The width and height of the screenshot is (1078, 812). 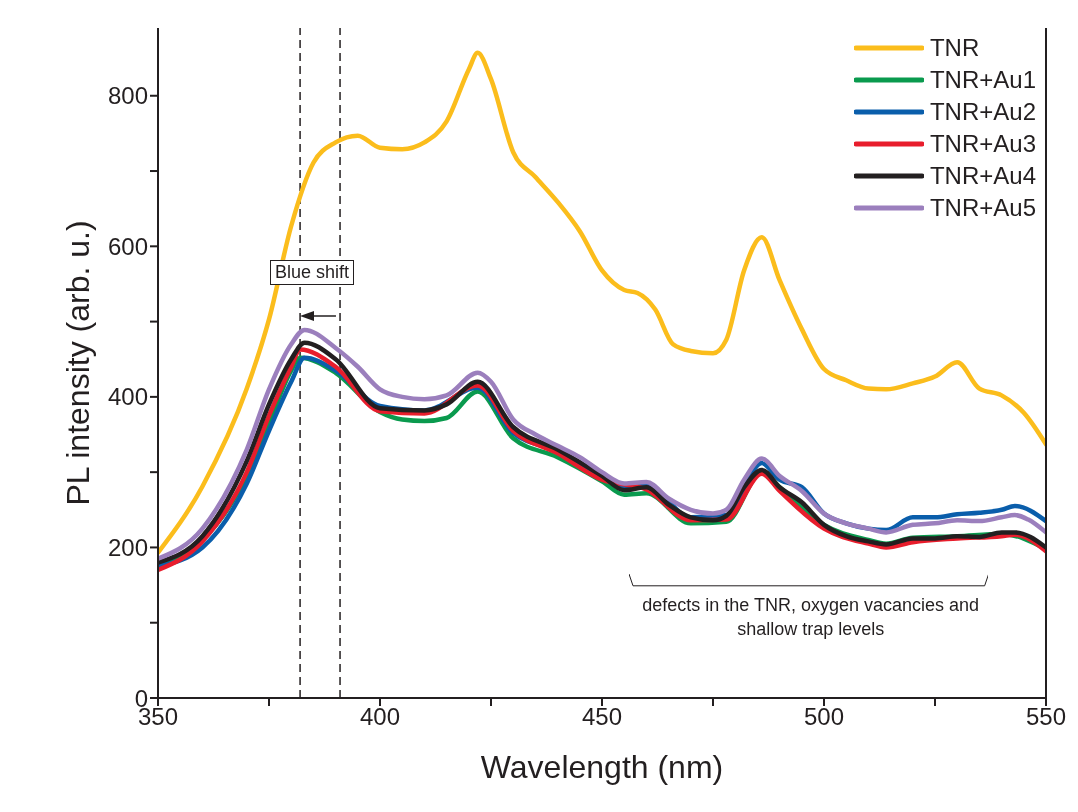 What do you see at coordinates (982, 80) in the screenshot?
I see `legend-label: TNR+Au1` at bounding box center [982, 80].